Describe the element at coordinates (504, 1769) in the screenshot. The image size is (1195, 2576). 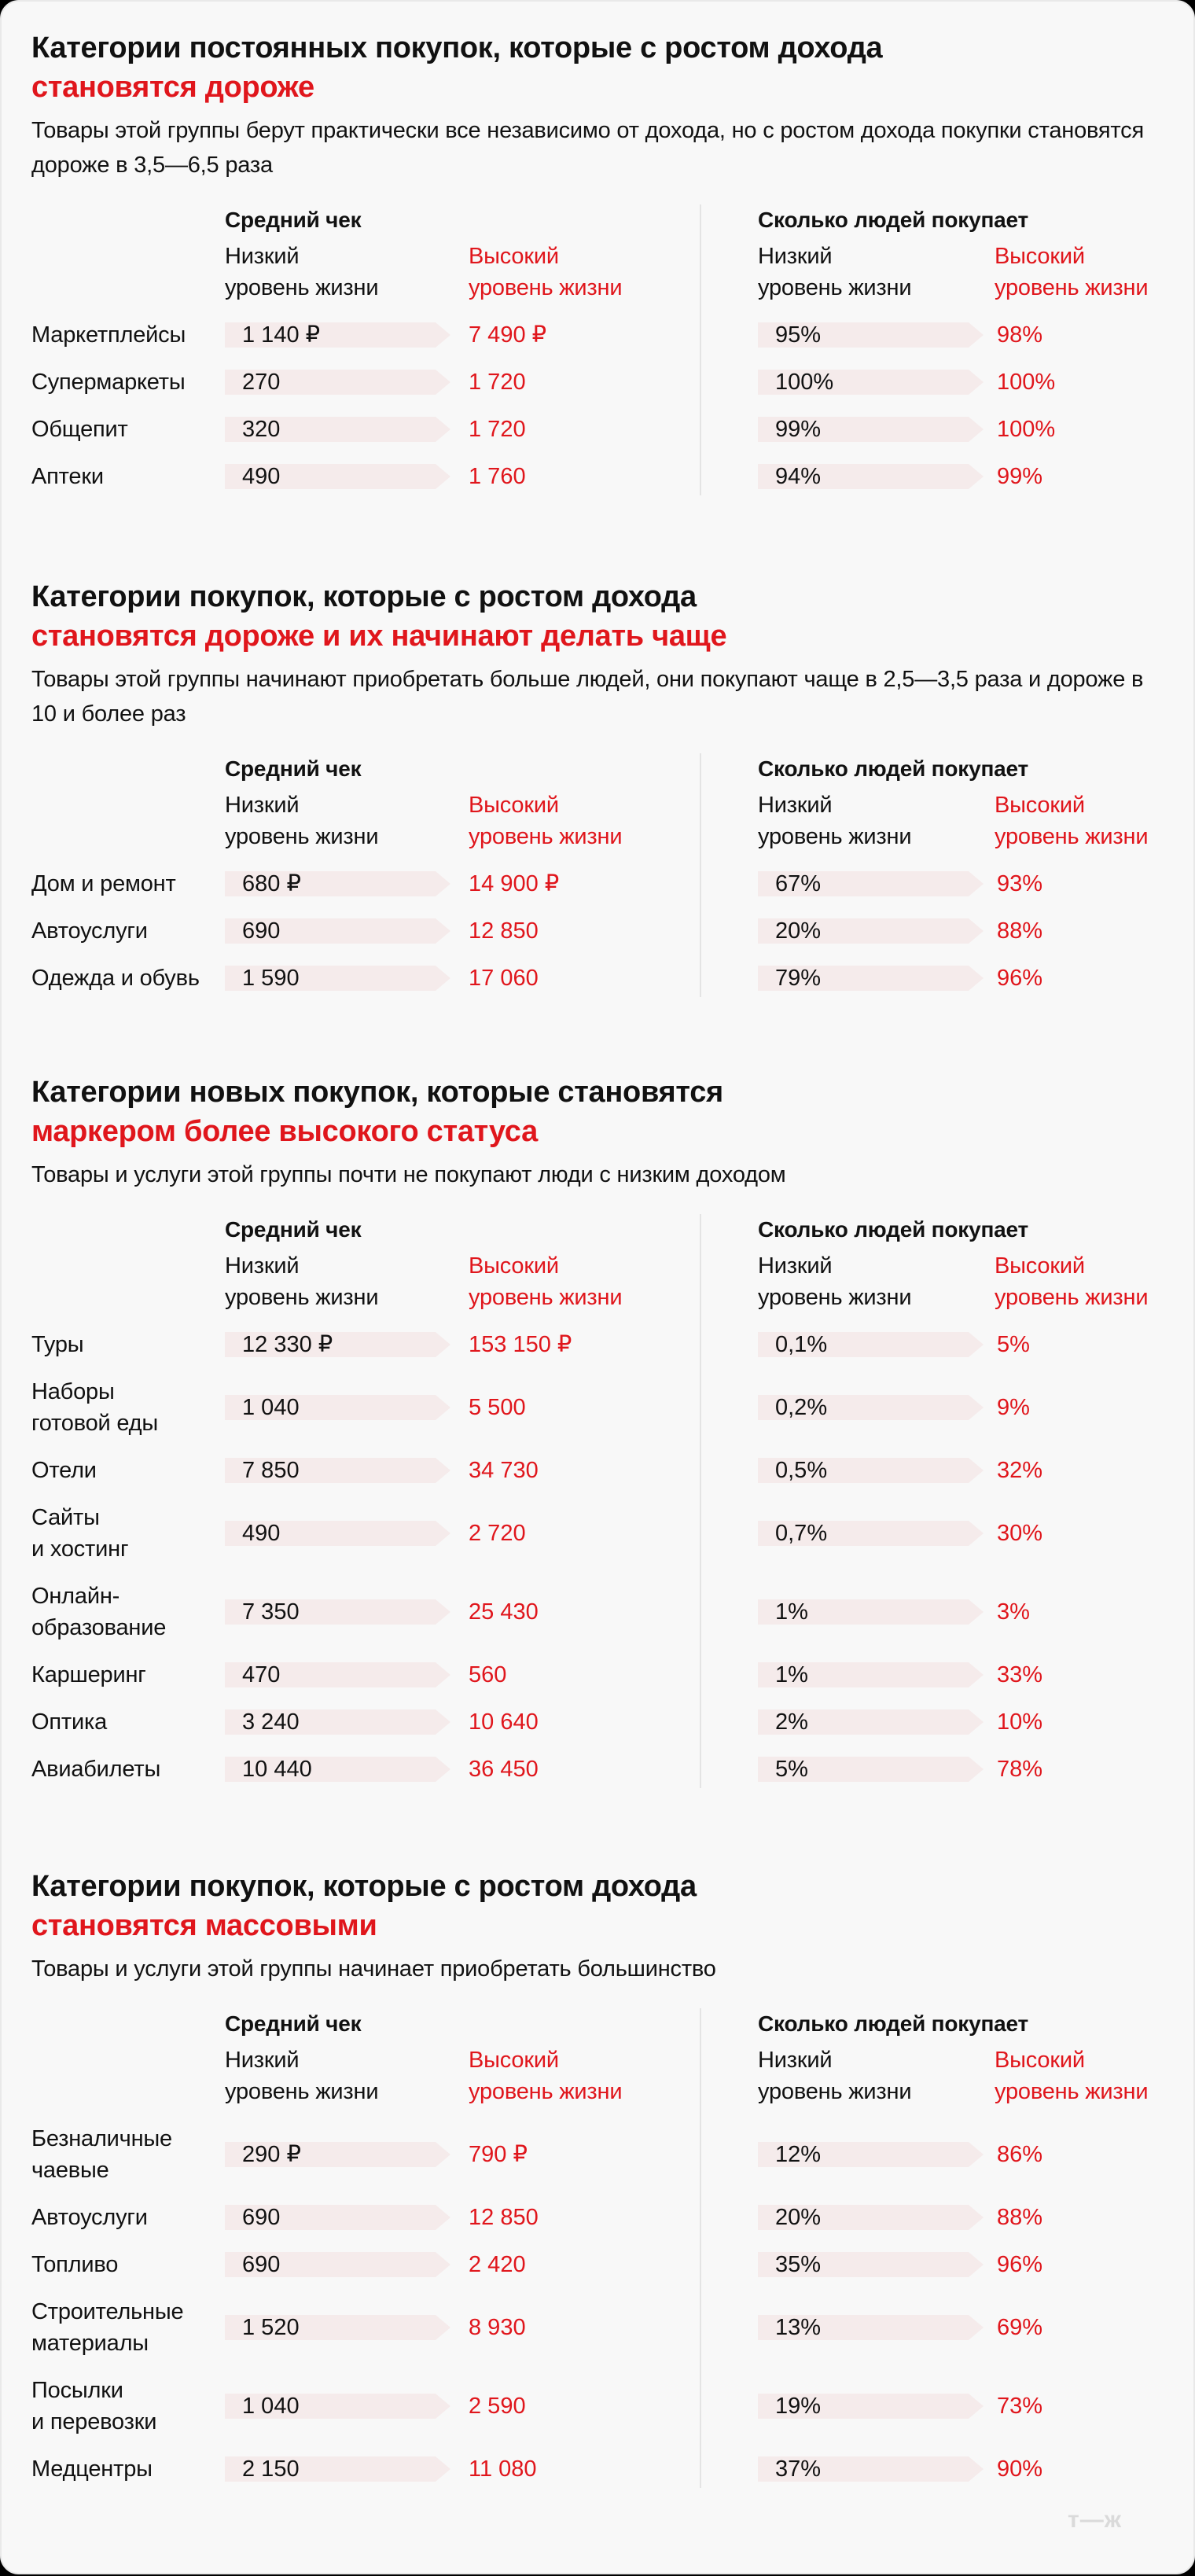
I see `check-high-value: 36 450` at that location.